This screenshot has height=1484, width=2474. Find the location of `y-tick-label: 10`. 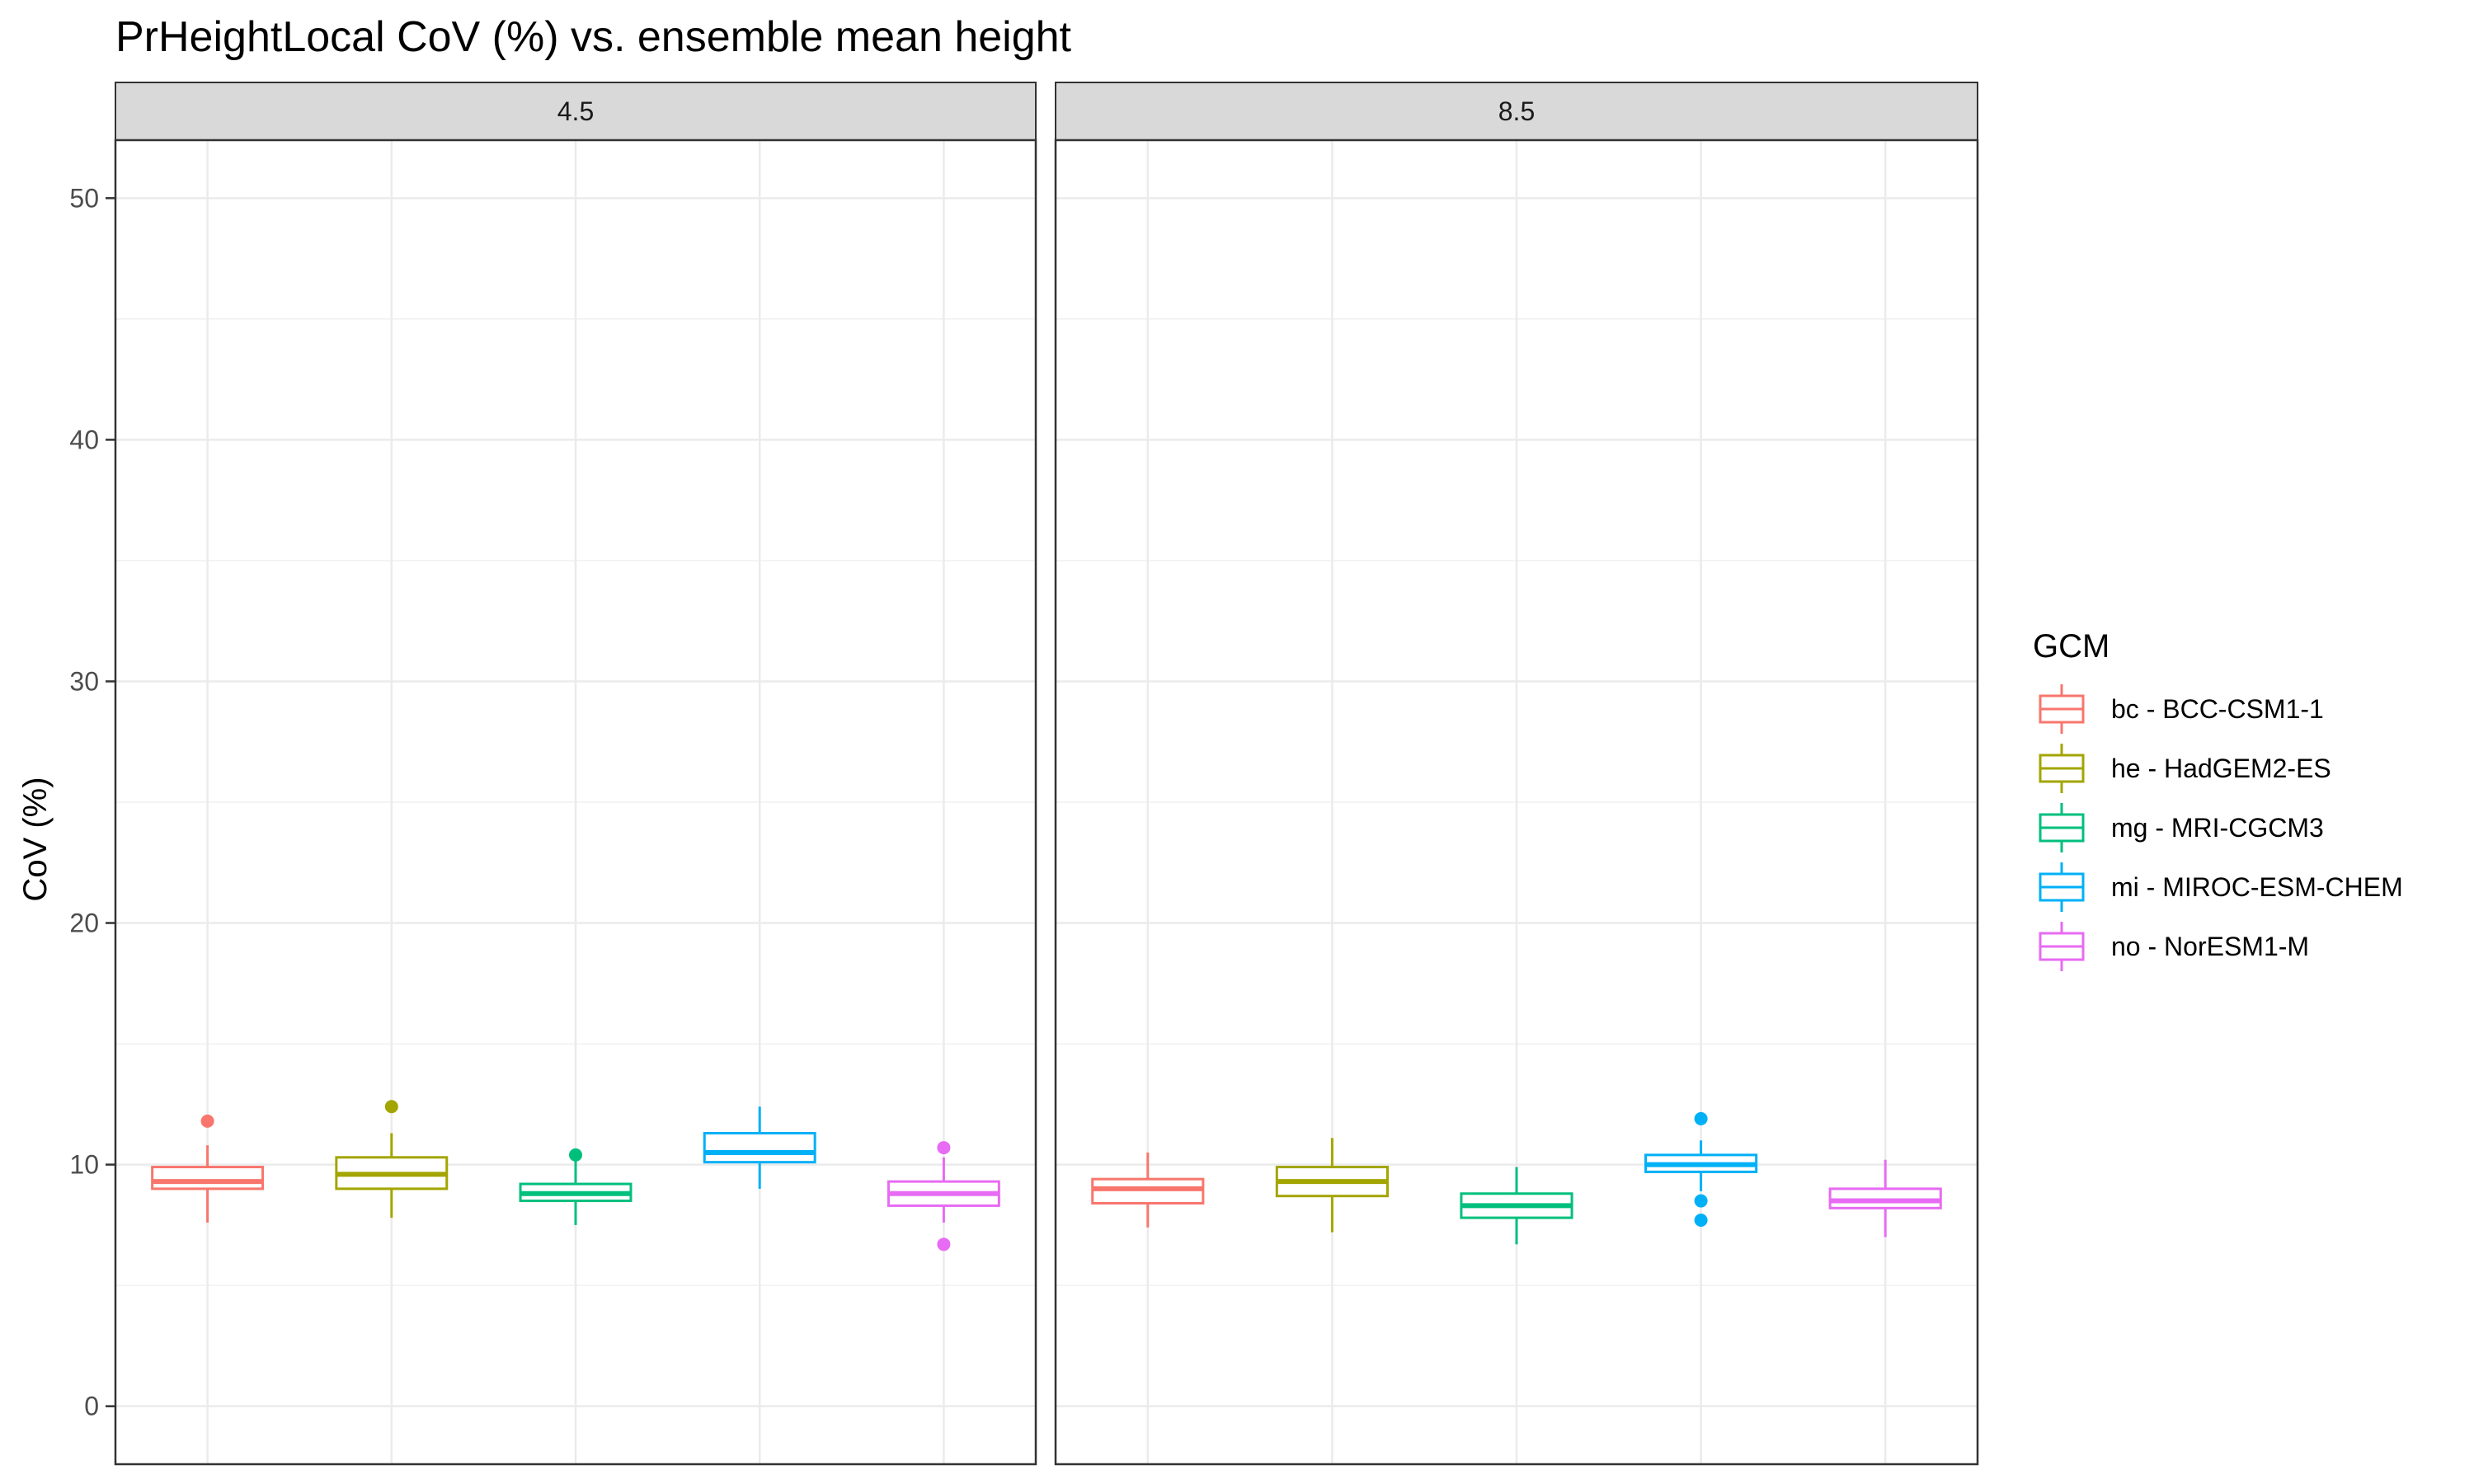

y-tick-label: 10 is located at coordinates (84, 1165).